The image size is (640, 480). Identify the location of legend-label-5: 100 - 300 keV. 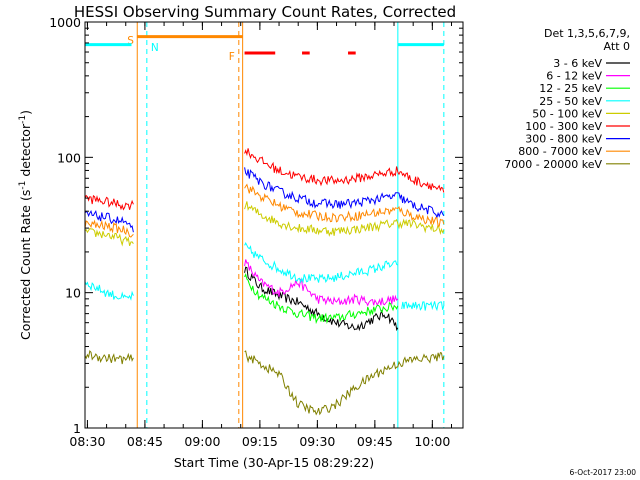
(563, 126).